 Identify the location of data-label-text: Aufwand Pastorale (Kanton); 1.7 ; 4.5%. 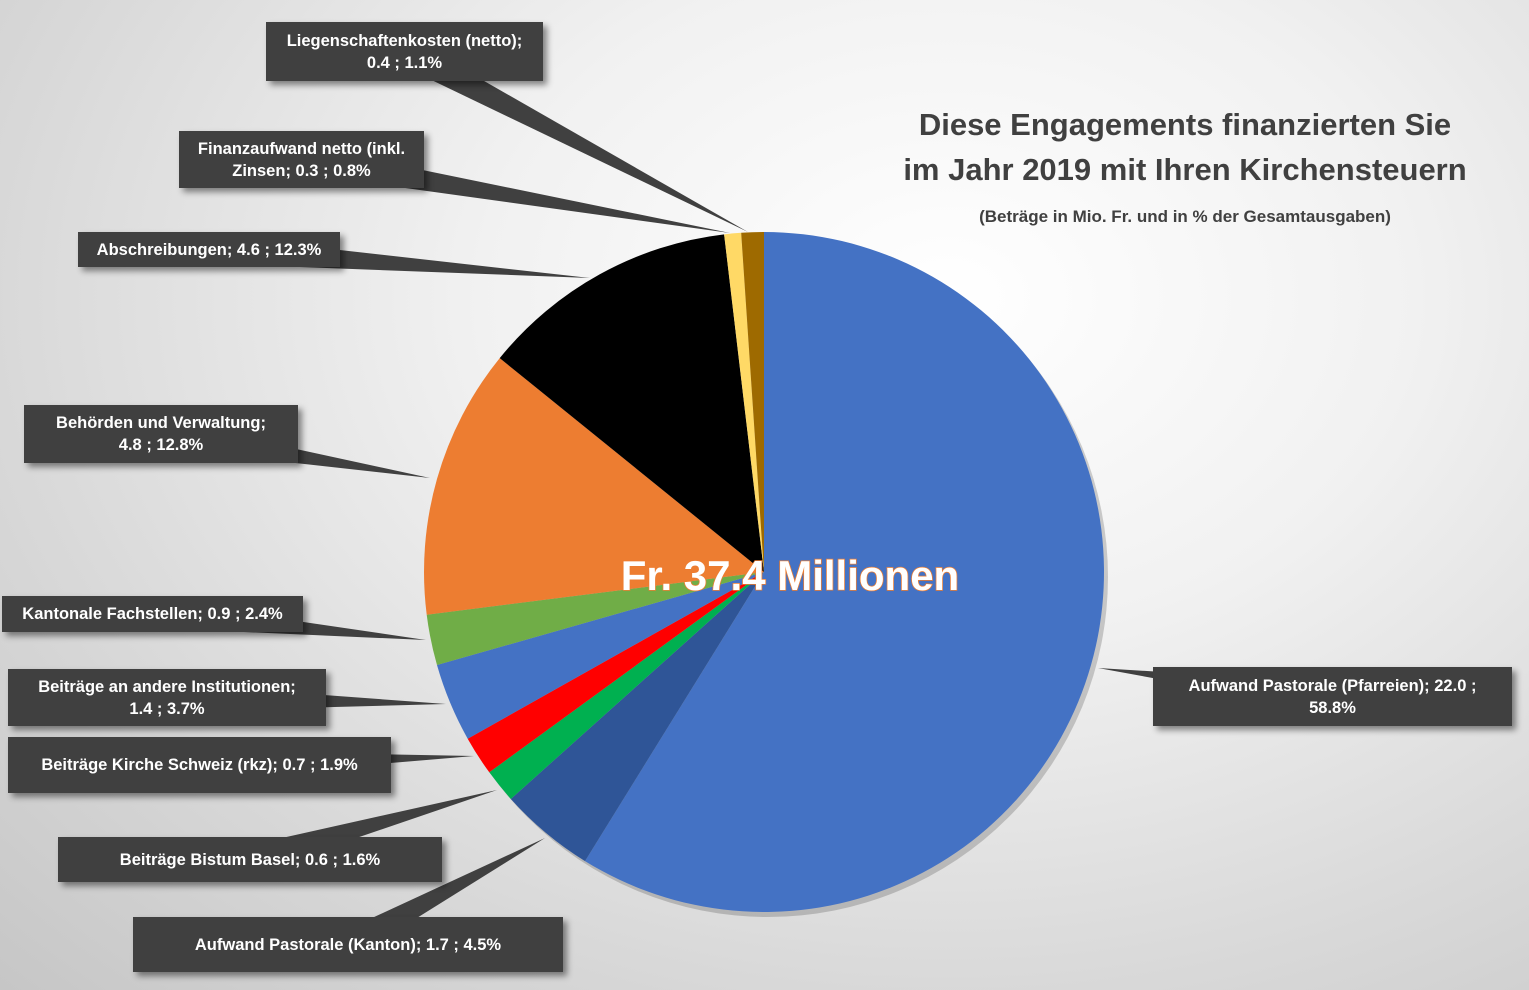
(348, 944).